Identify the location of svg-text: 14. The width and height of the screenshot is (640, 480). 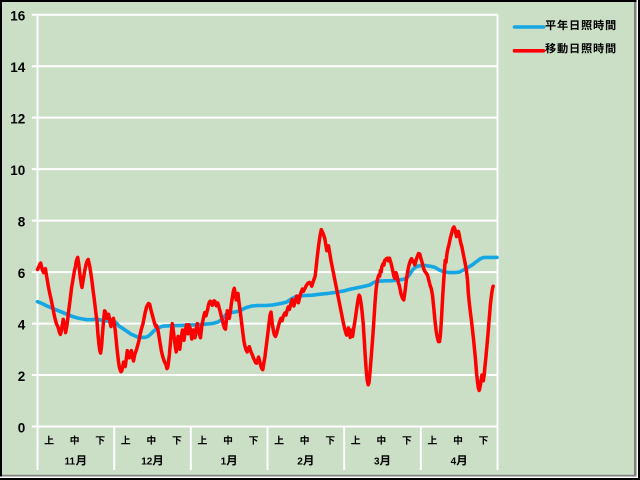
(18, 67).